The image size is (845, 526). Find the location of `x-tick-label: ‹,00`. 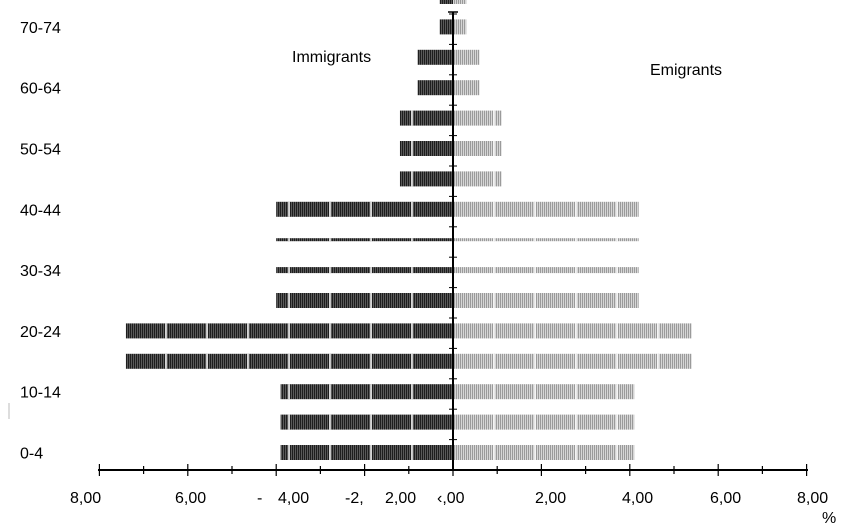

x-tick-label: ‹,00 is located at coordinates (451, 498).